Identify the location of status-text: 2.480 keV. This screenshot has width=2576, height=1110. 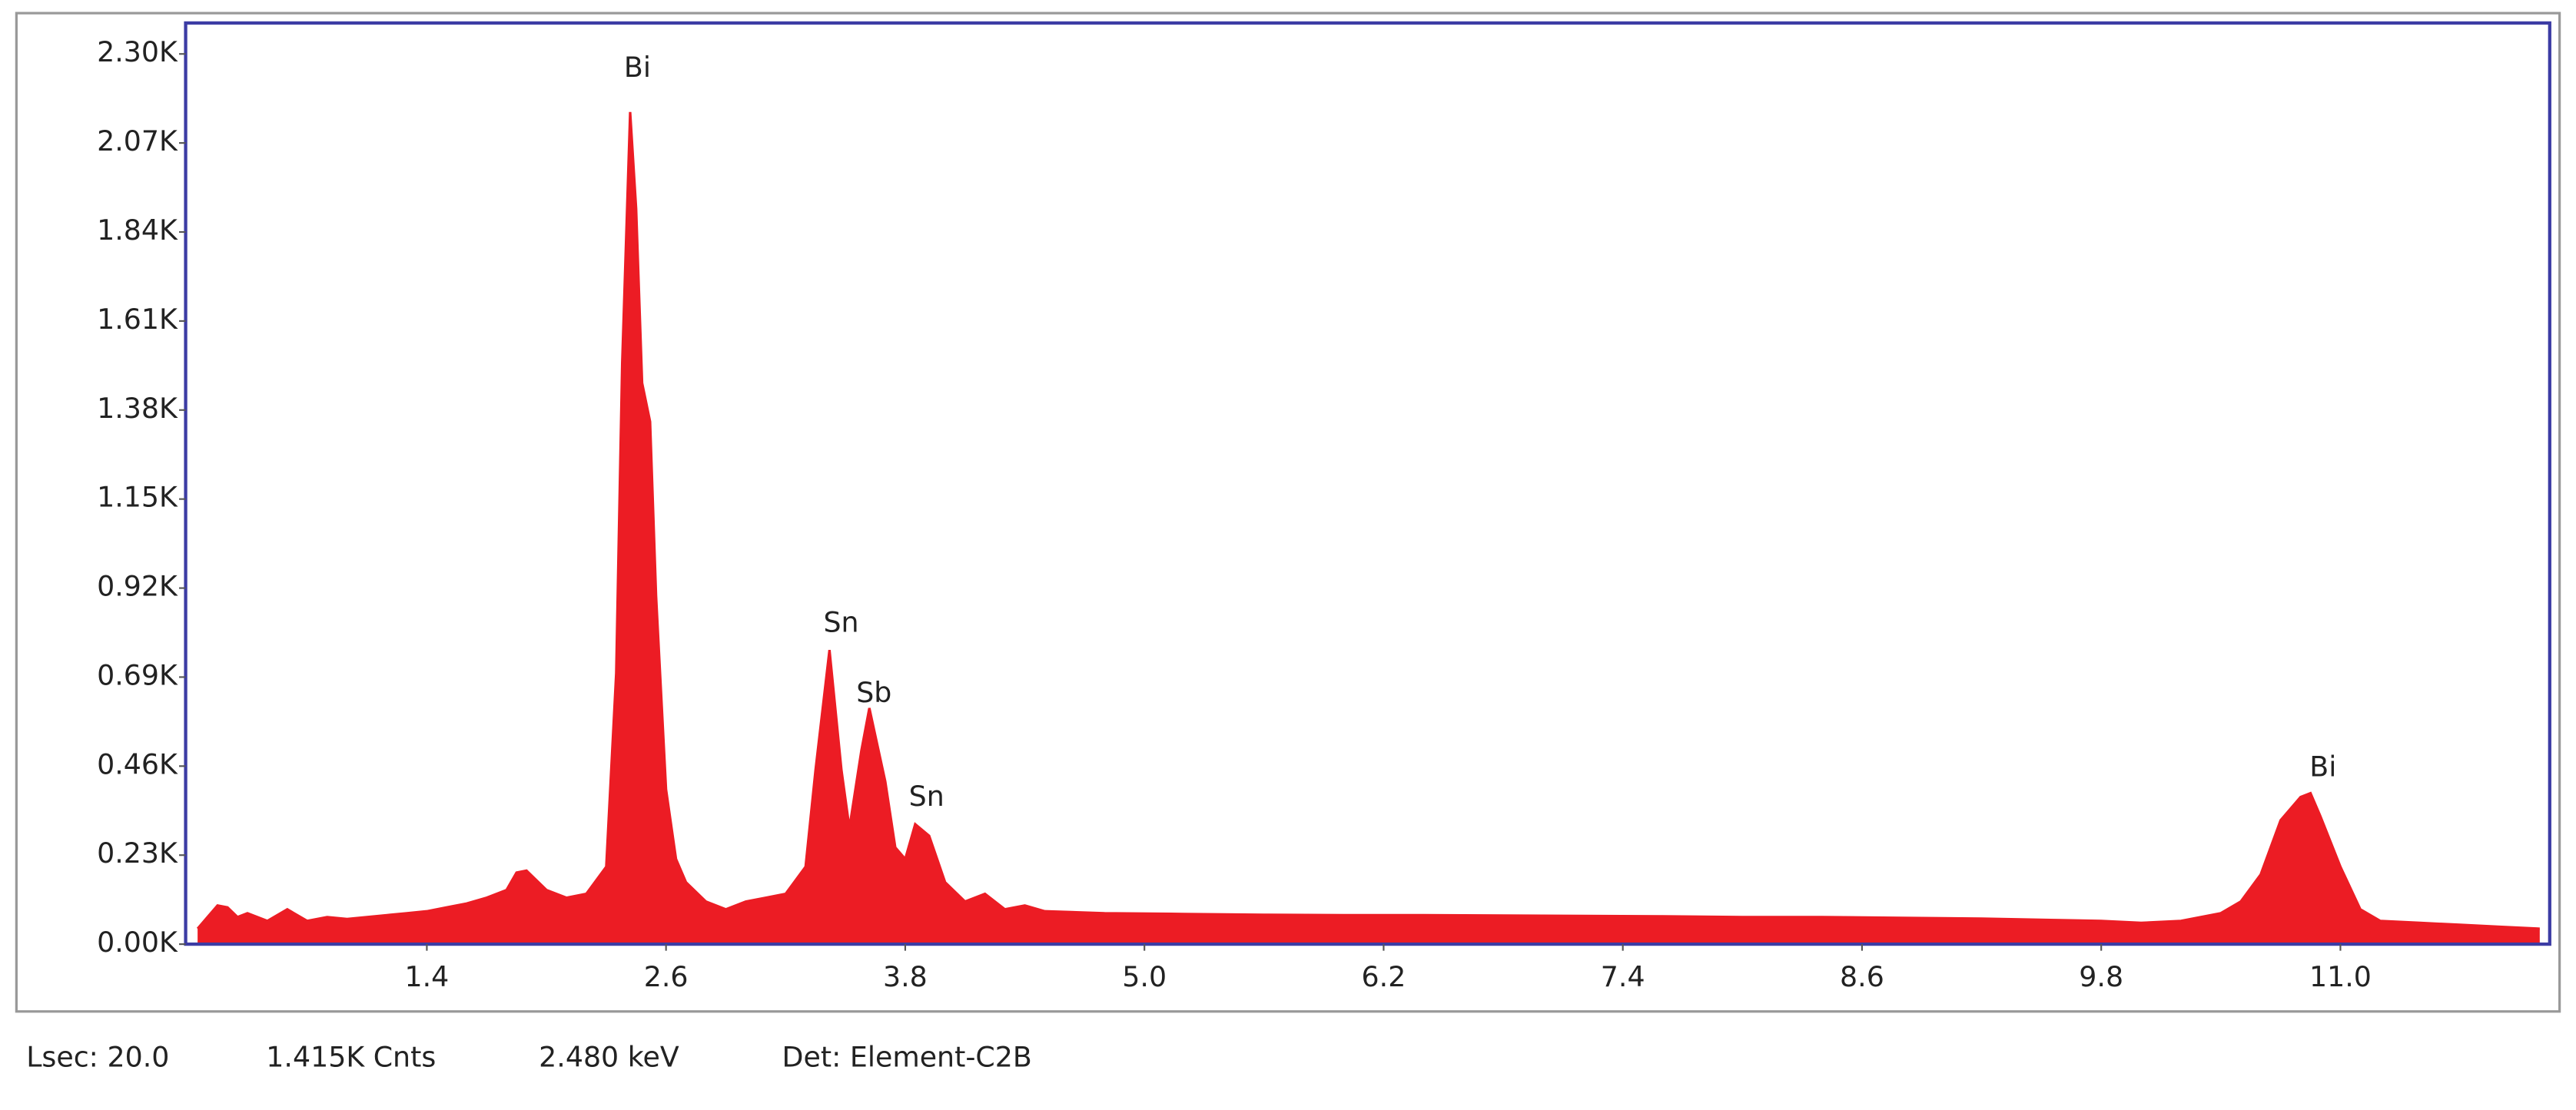
(609, 1057).